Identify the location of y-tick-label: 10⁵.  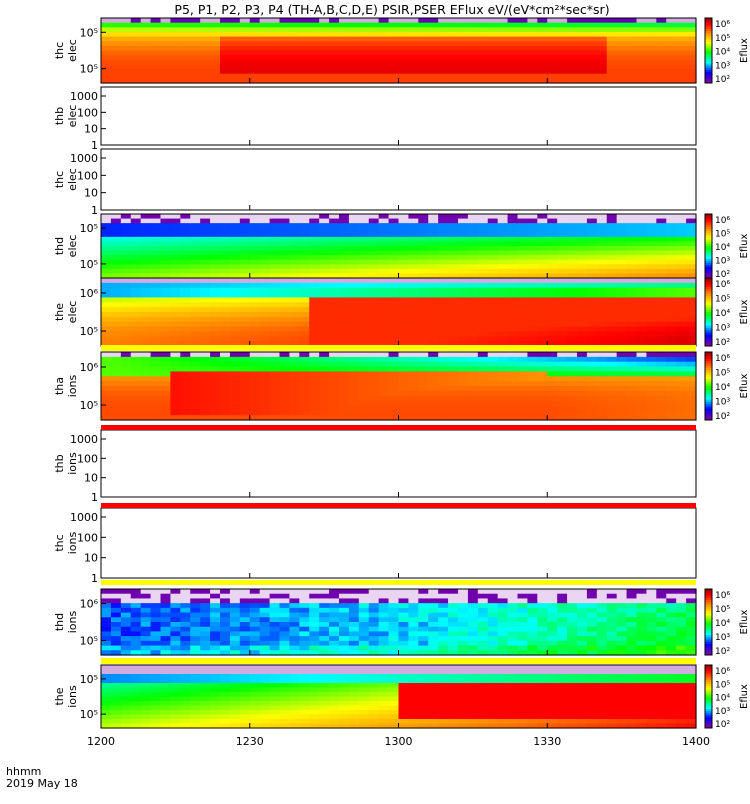
(89, 69).